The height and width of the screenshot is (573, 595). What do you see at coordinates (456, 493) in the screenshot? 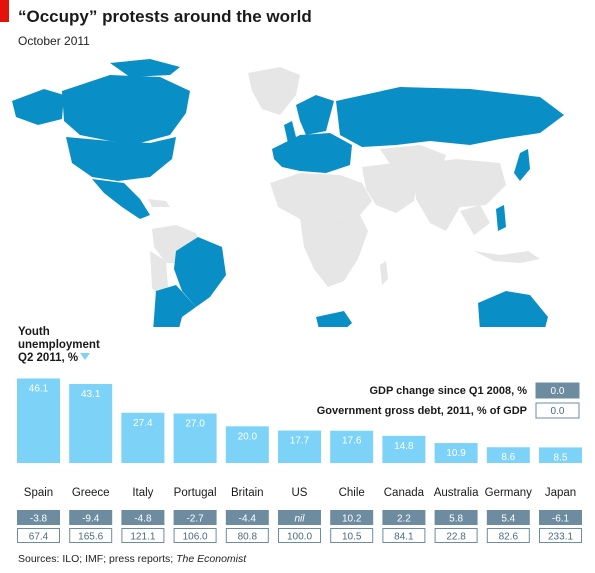
I see `category-label: Australia` at bounding box center [456, 493].